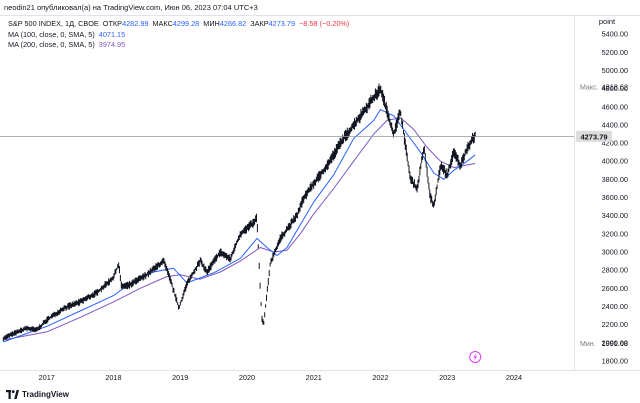  What do you see at coordinates (615, 324) in the screenshot?
I see `y-tick-label: 2200.00` at bounding box center [615, 324].